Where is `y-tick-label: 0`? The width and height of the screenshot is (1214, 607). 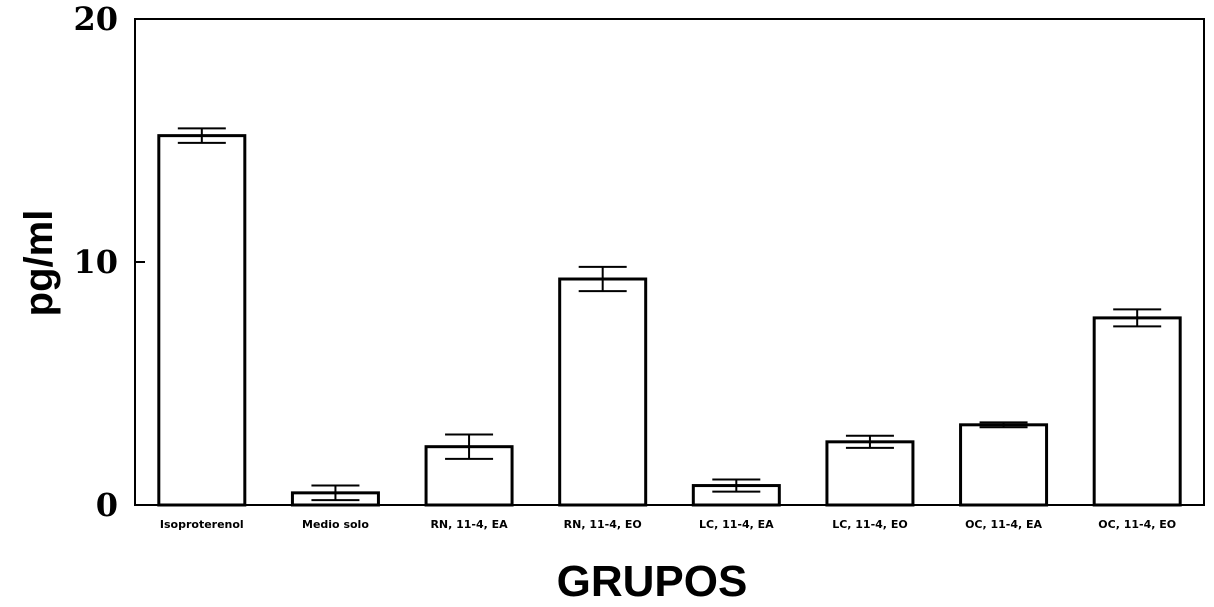
y-tick-label: 0 is located at coordinates (107, 505).